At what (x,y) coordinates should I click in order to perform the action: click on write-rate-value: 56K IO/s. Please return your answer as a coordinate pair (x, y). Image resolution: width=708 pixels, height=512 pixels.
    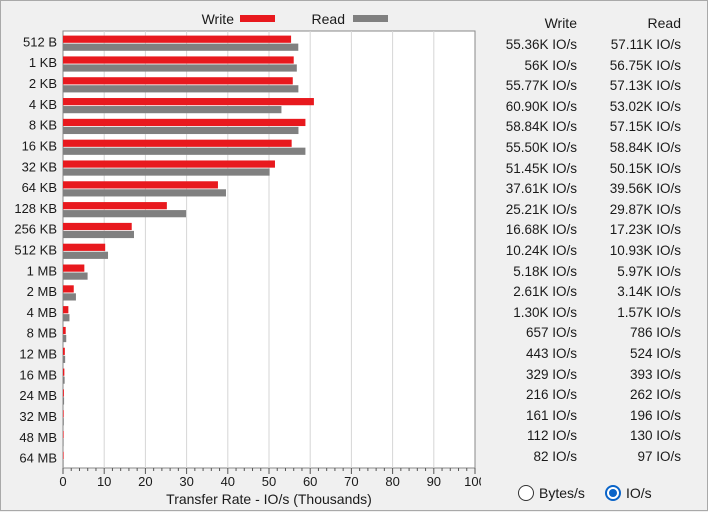
    Looking at the image, I should click on (550, 65).